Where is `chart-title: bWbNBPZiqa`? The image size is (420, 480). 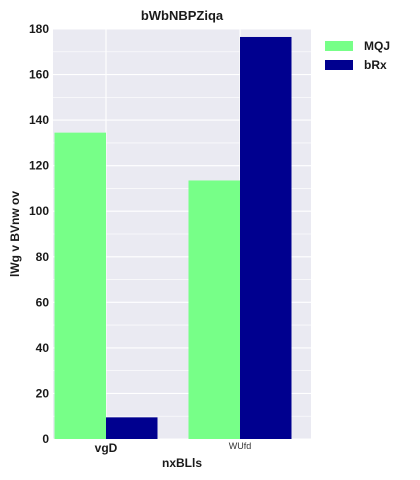
chart-title: bWbNBPZiqa is located at coordinates (182, 15).